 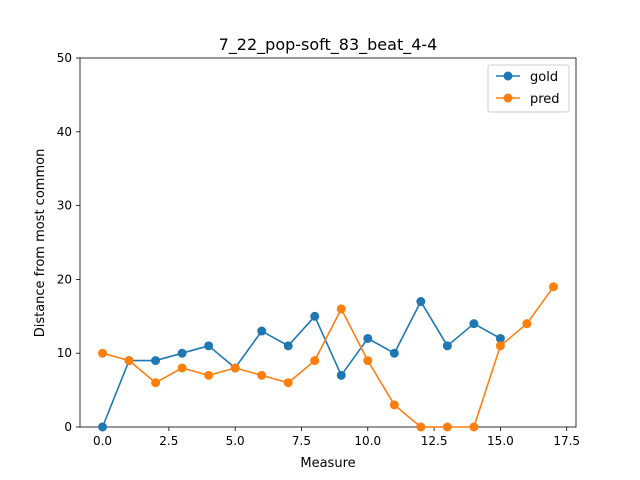 What do you see at coordinates (64, 58) in the screenshot?
I see `y-tick-label: 50` at bounding box center [64, 58].